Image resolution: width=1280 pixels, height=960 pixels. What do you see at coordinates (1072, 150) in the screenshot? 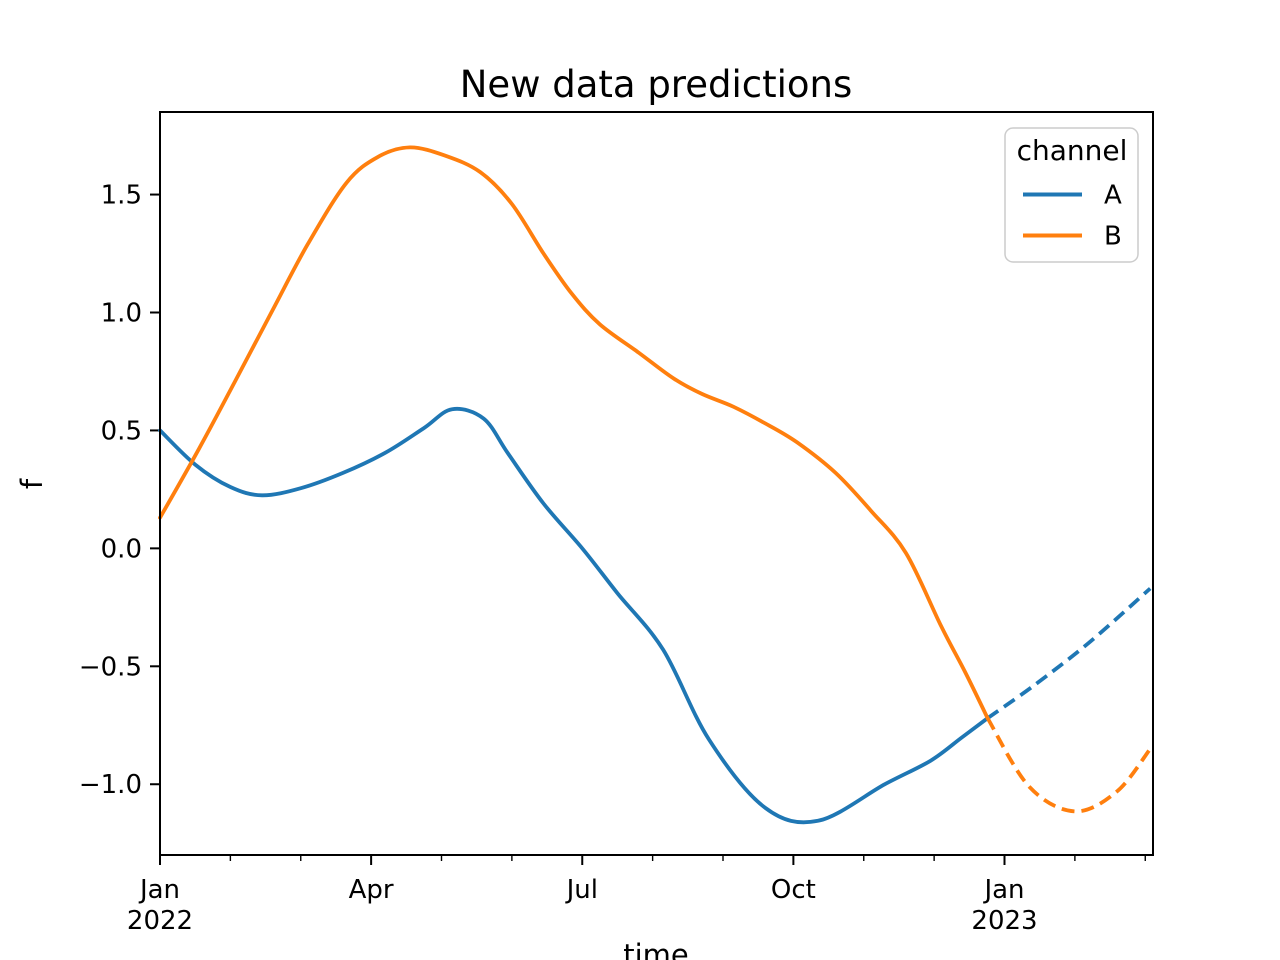
I see `legend-title: channel` at bounding box center [1072, 150].